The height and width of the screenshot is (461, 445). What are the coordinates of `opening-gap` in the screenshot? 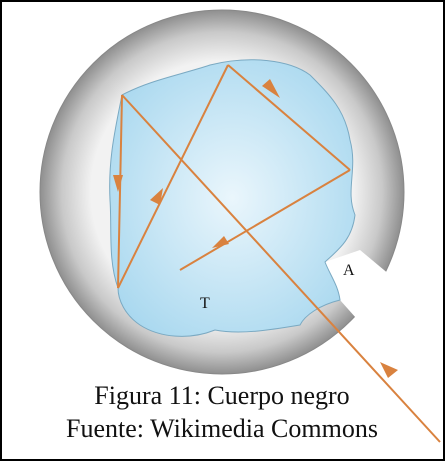 It's located at (372, 297).